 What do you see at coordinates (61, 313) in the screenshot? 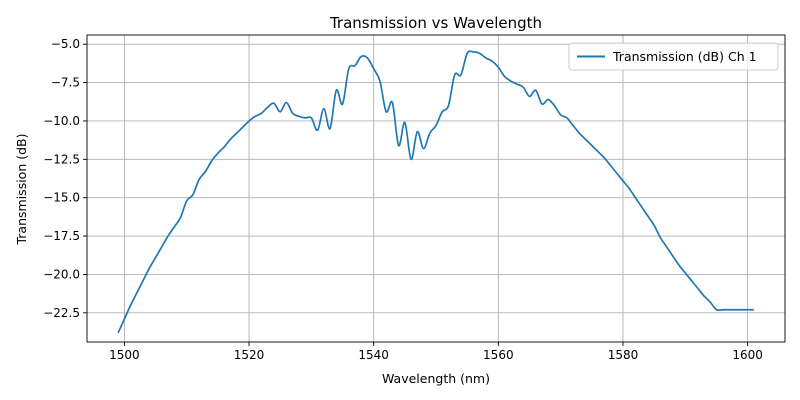
I see `y-tick-label: −22.5` at bounding box center [61, 313].